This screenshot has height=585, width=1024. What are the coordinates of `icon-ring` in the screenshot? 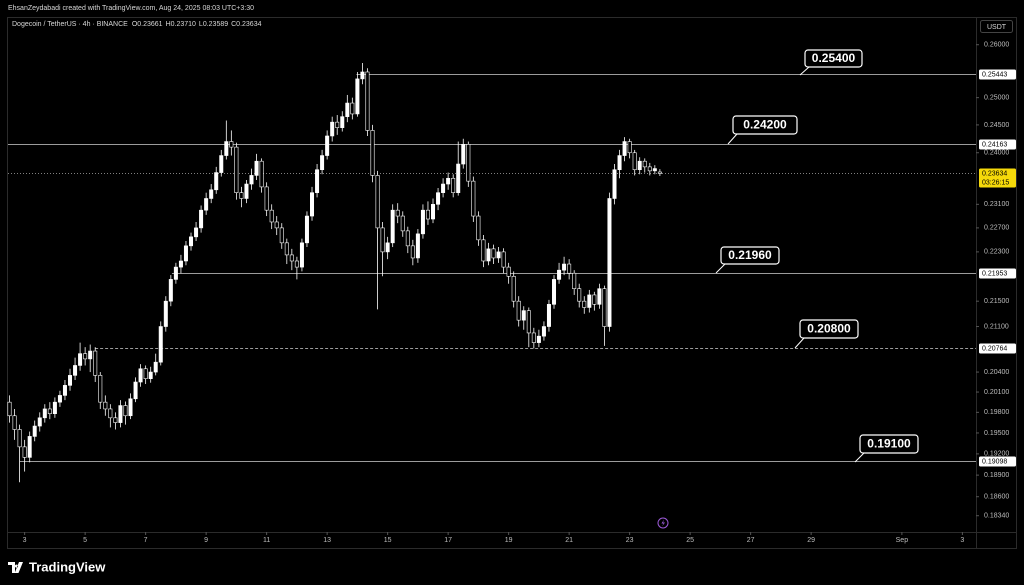 It's located at (663, 523).